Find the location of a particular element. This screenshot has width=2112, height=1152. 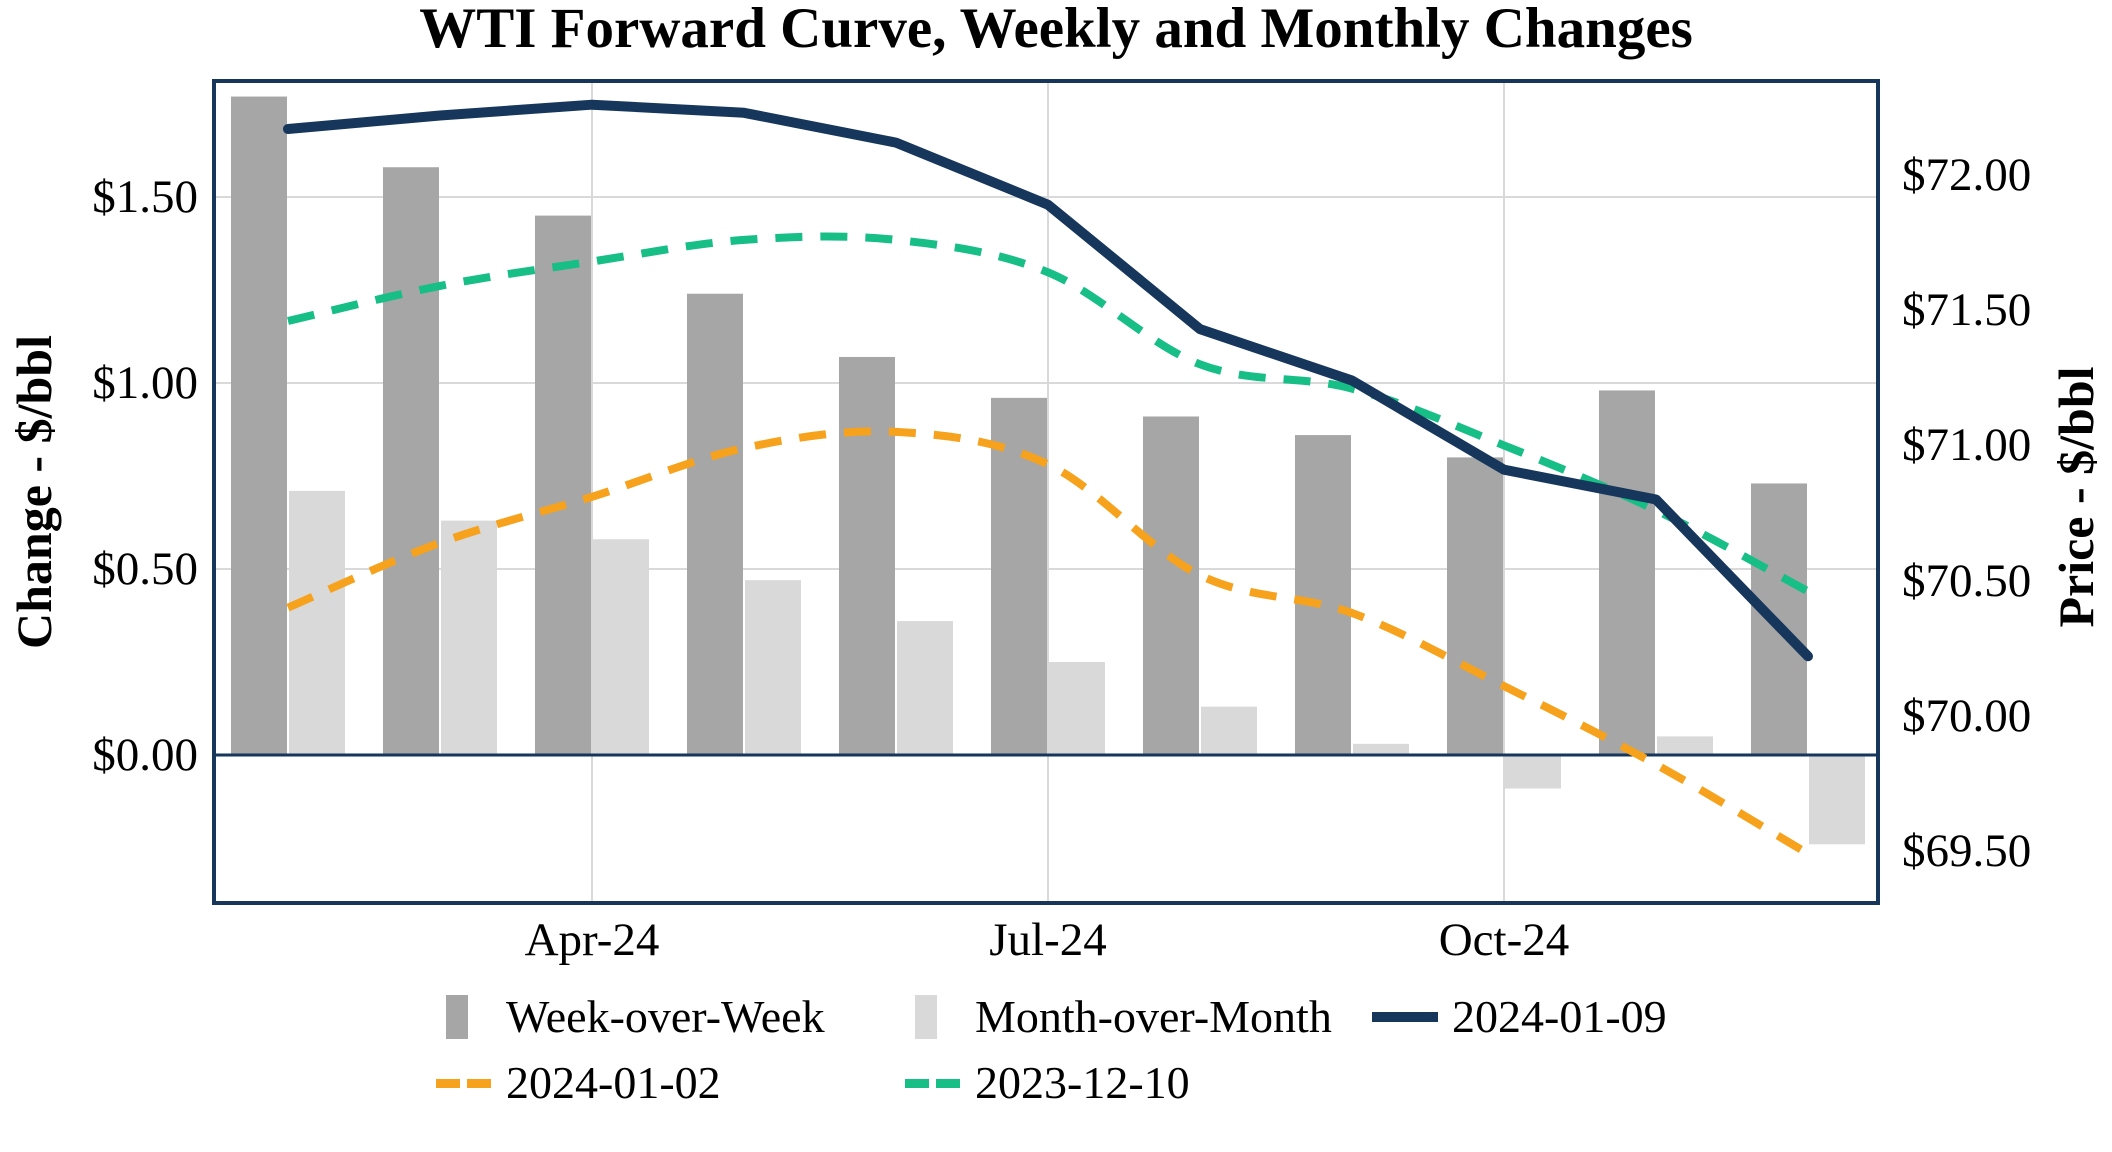

right-tick-7000: $70.00 is located at coordinates (1967, 716).